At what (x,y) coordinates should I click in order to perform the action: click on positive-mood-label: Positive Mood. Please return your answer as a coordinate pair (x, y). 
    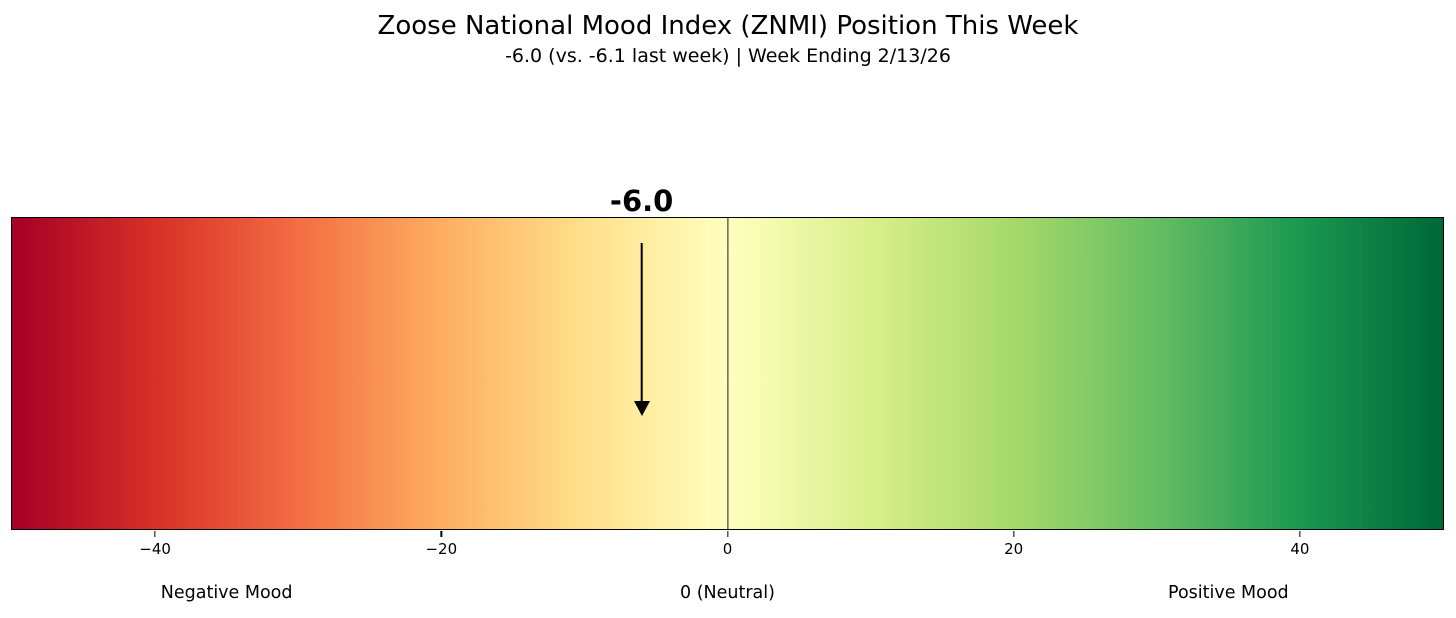
    Looking at the image, I should click on (1228, 593).